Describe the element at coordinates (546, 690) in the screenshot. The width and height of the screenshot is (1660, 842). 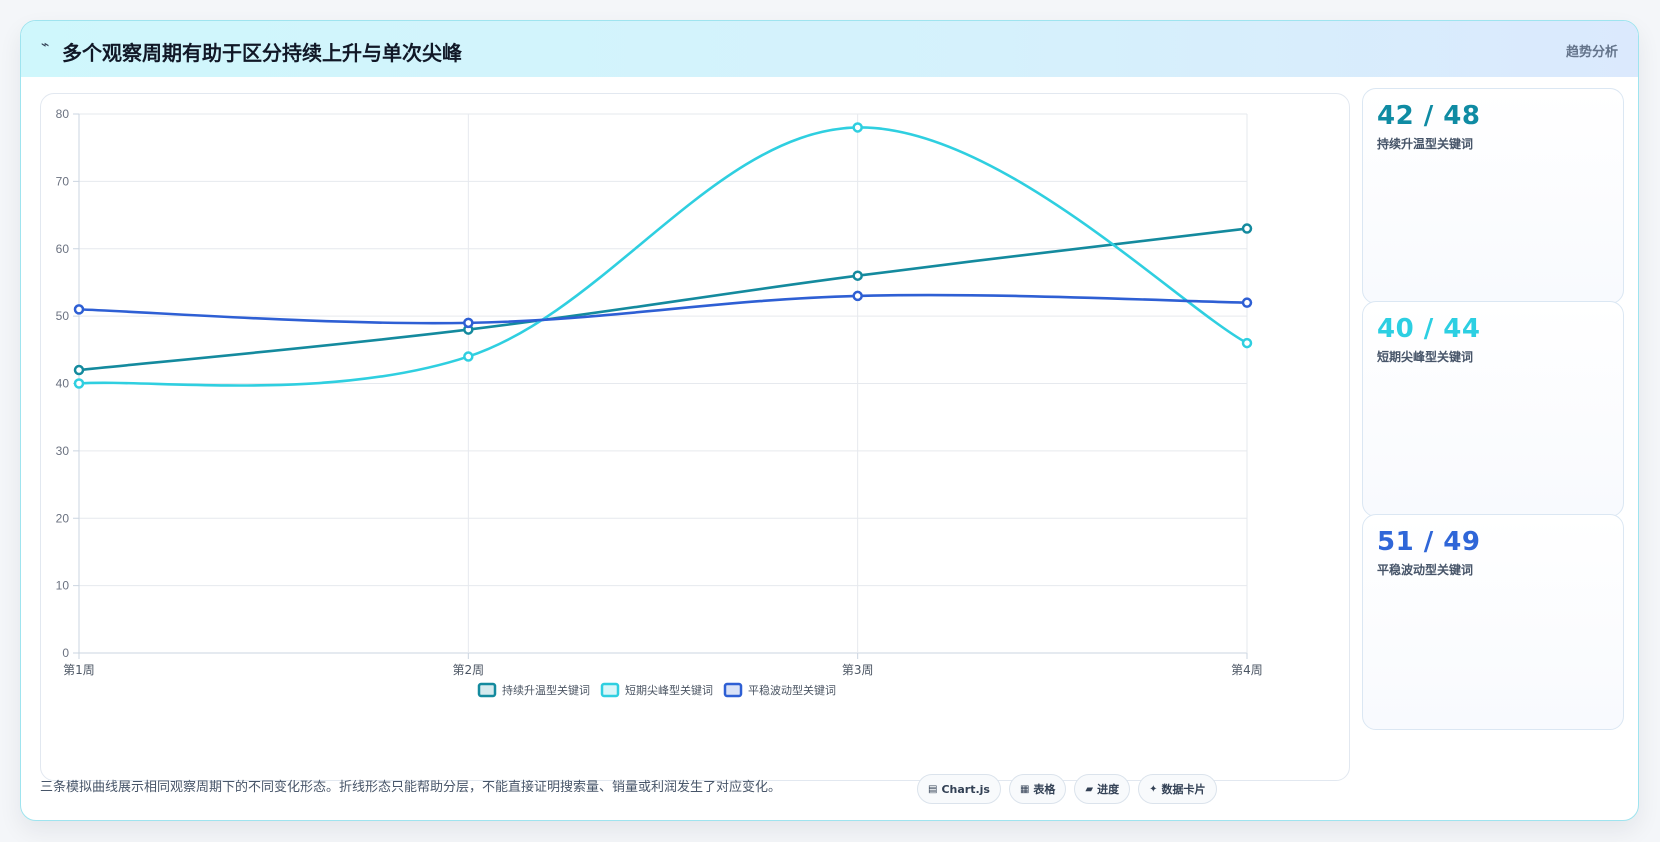
I see `legend-label: 持续升温型关键词` at that location.